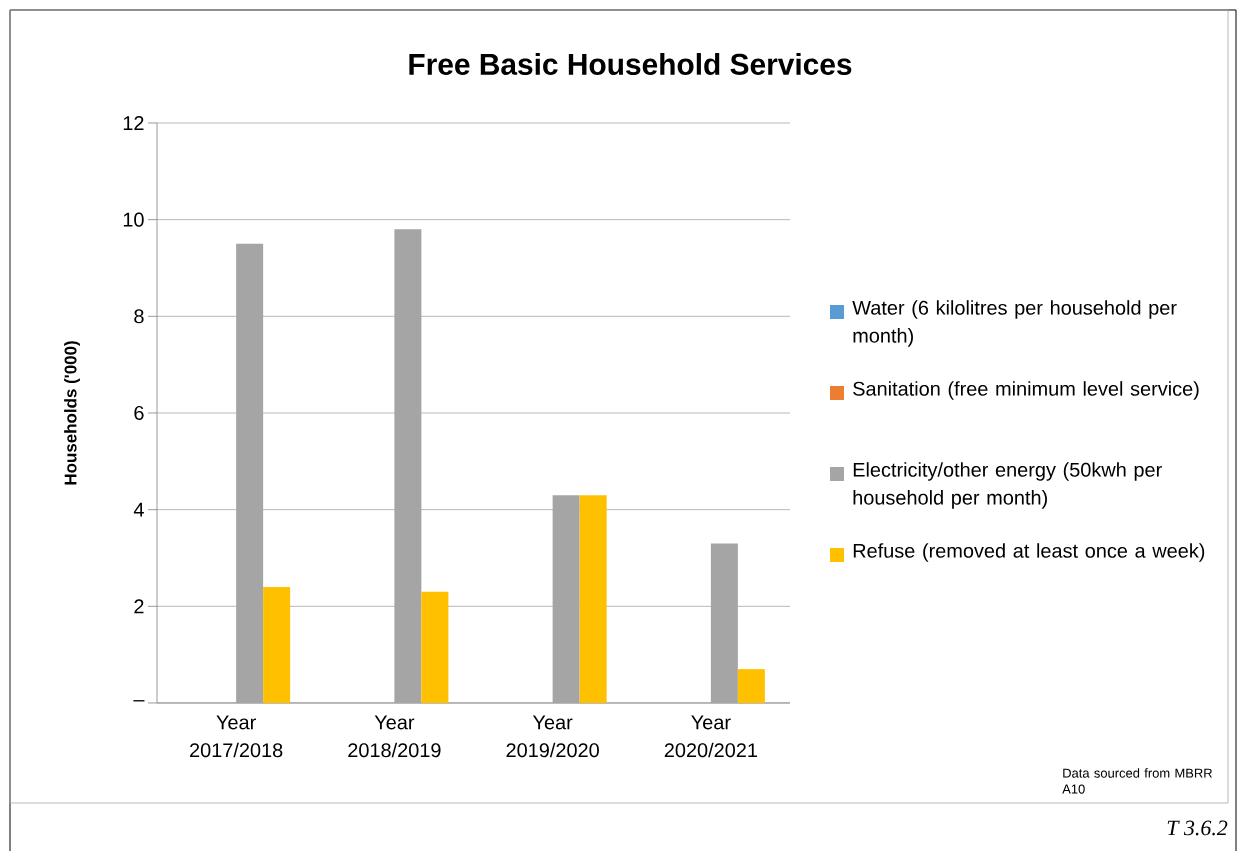 This screenshot has width=1238, height=851. I want to click on x-tick-label: Year 2019/2020, so click(552, 736).